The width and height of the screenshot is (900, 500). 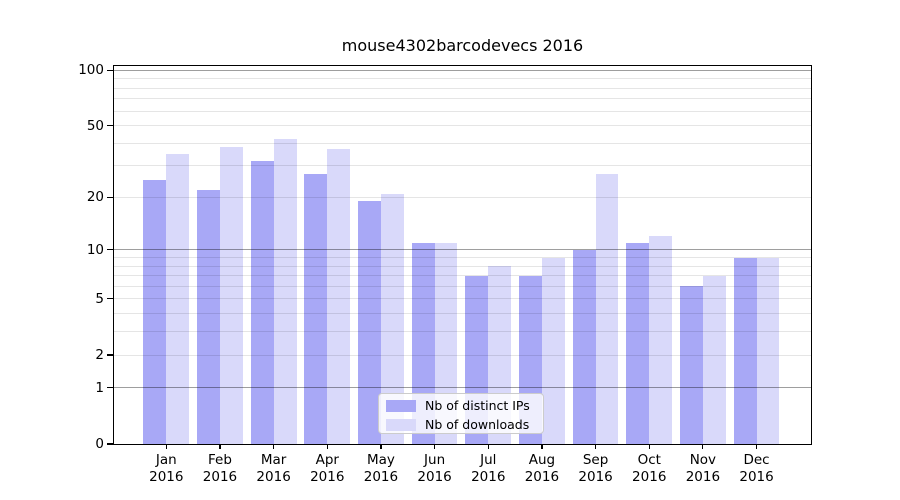 What do you see at coordinates (553, 350) in the screenshot?
I see `bar-downloads-aug` at bounding box center [553, 350].